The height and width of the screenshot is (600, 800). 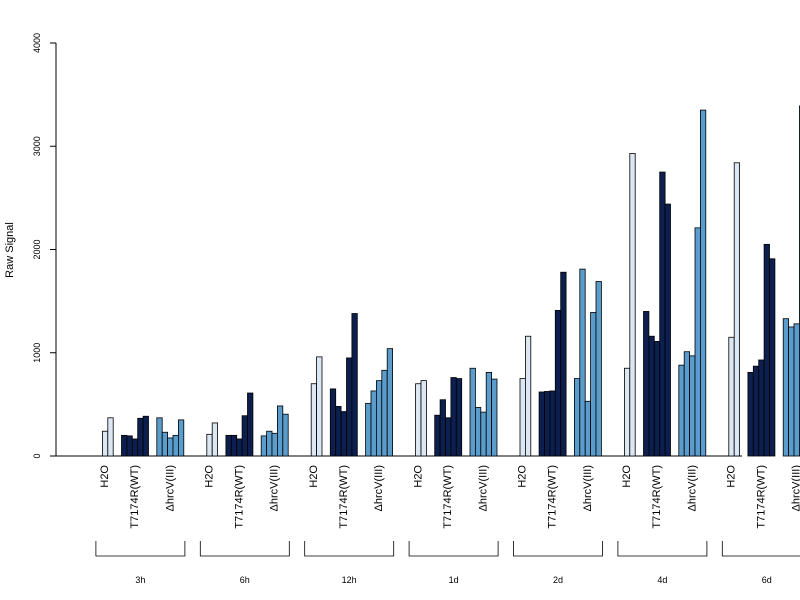 I want to click on y-tick-label: 4000, so click(x=37, y=43).